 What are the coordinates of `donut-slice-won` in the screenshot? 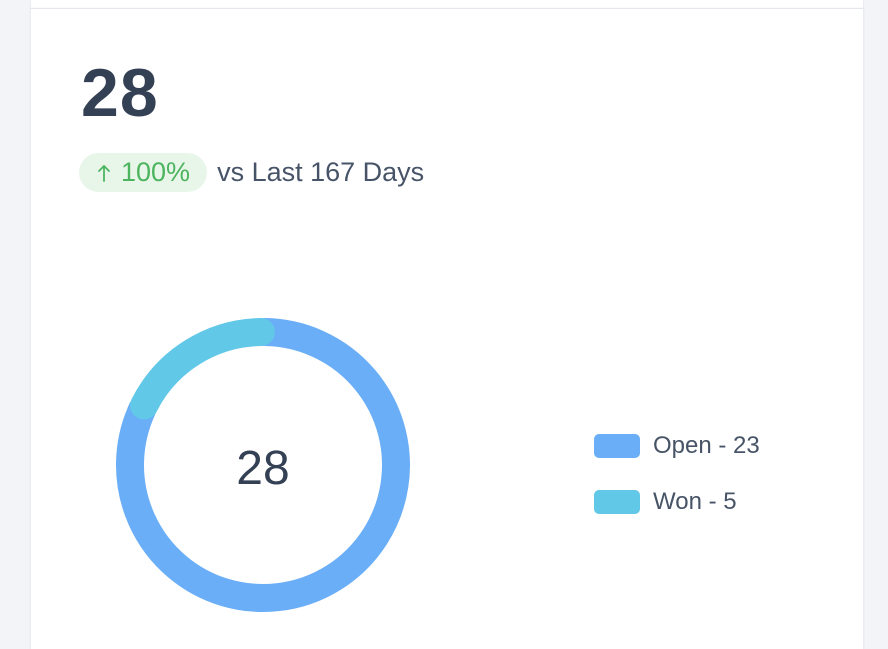 It's located at (202, 369).